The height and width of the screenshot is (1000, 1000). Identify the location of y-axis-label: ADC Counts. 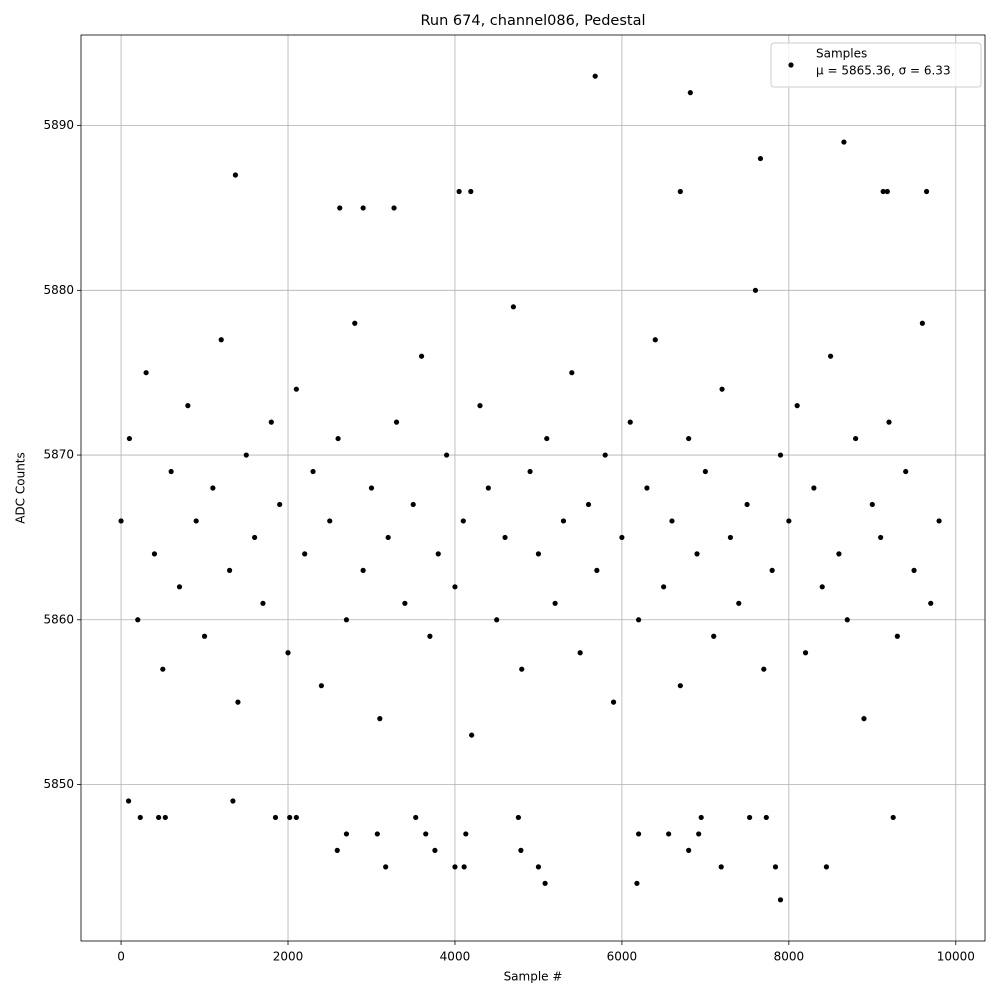
(21, 488).